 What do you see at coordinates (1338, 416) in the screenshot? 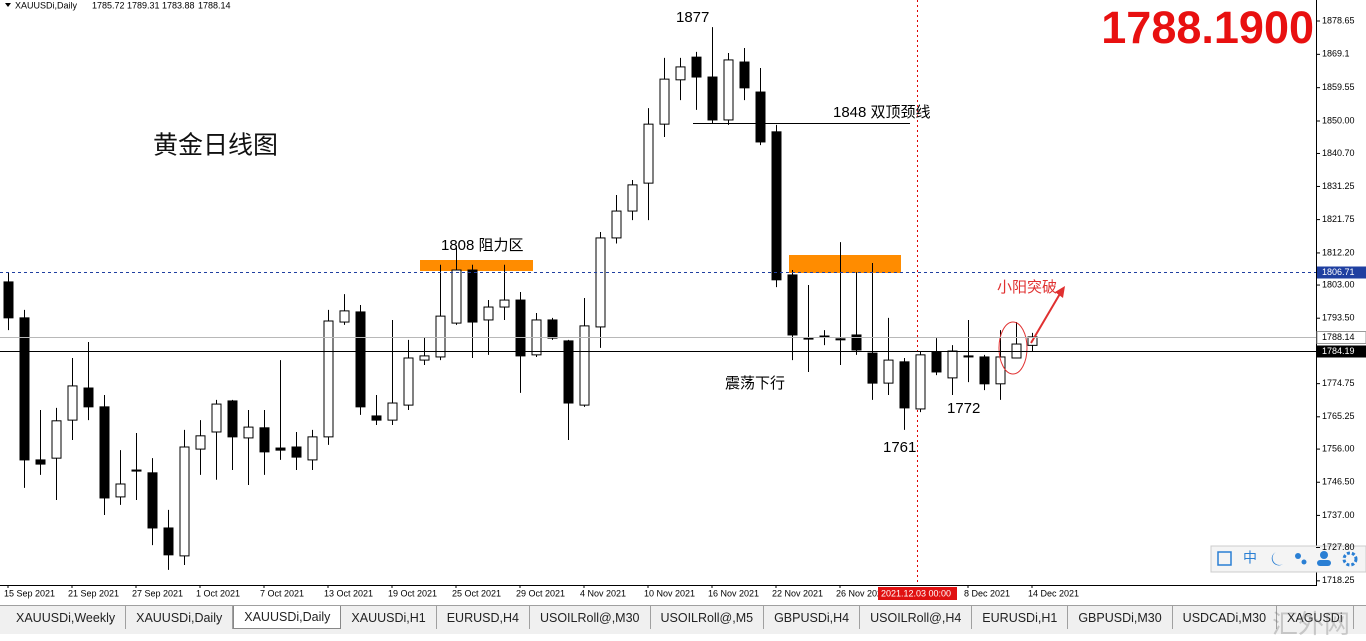
I see `y-tick-label: 1765.25` at bounding box center [1338, 416].